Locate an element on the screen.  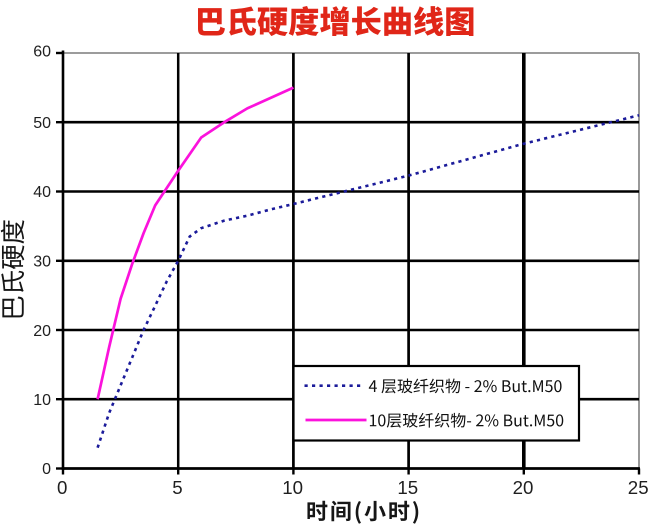
svg-text: 40 is located at coordinates (42, 192).